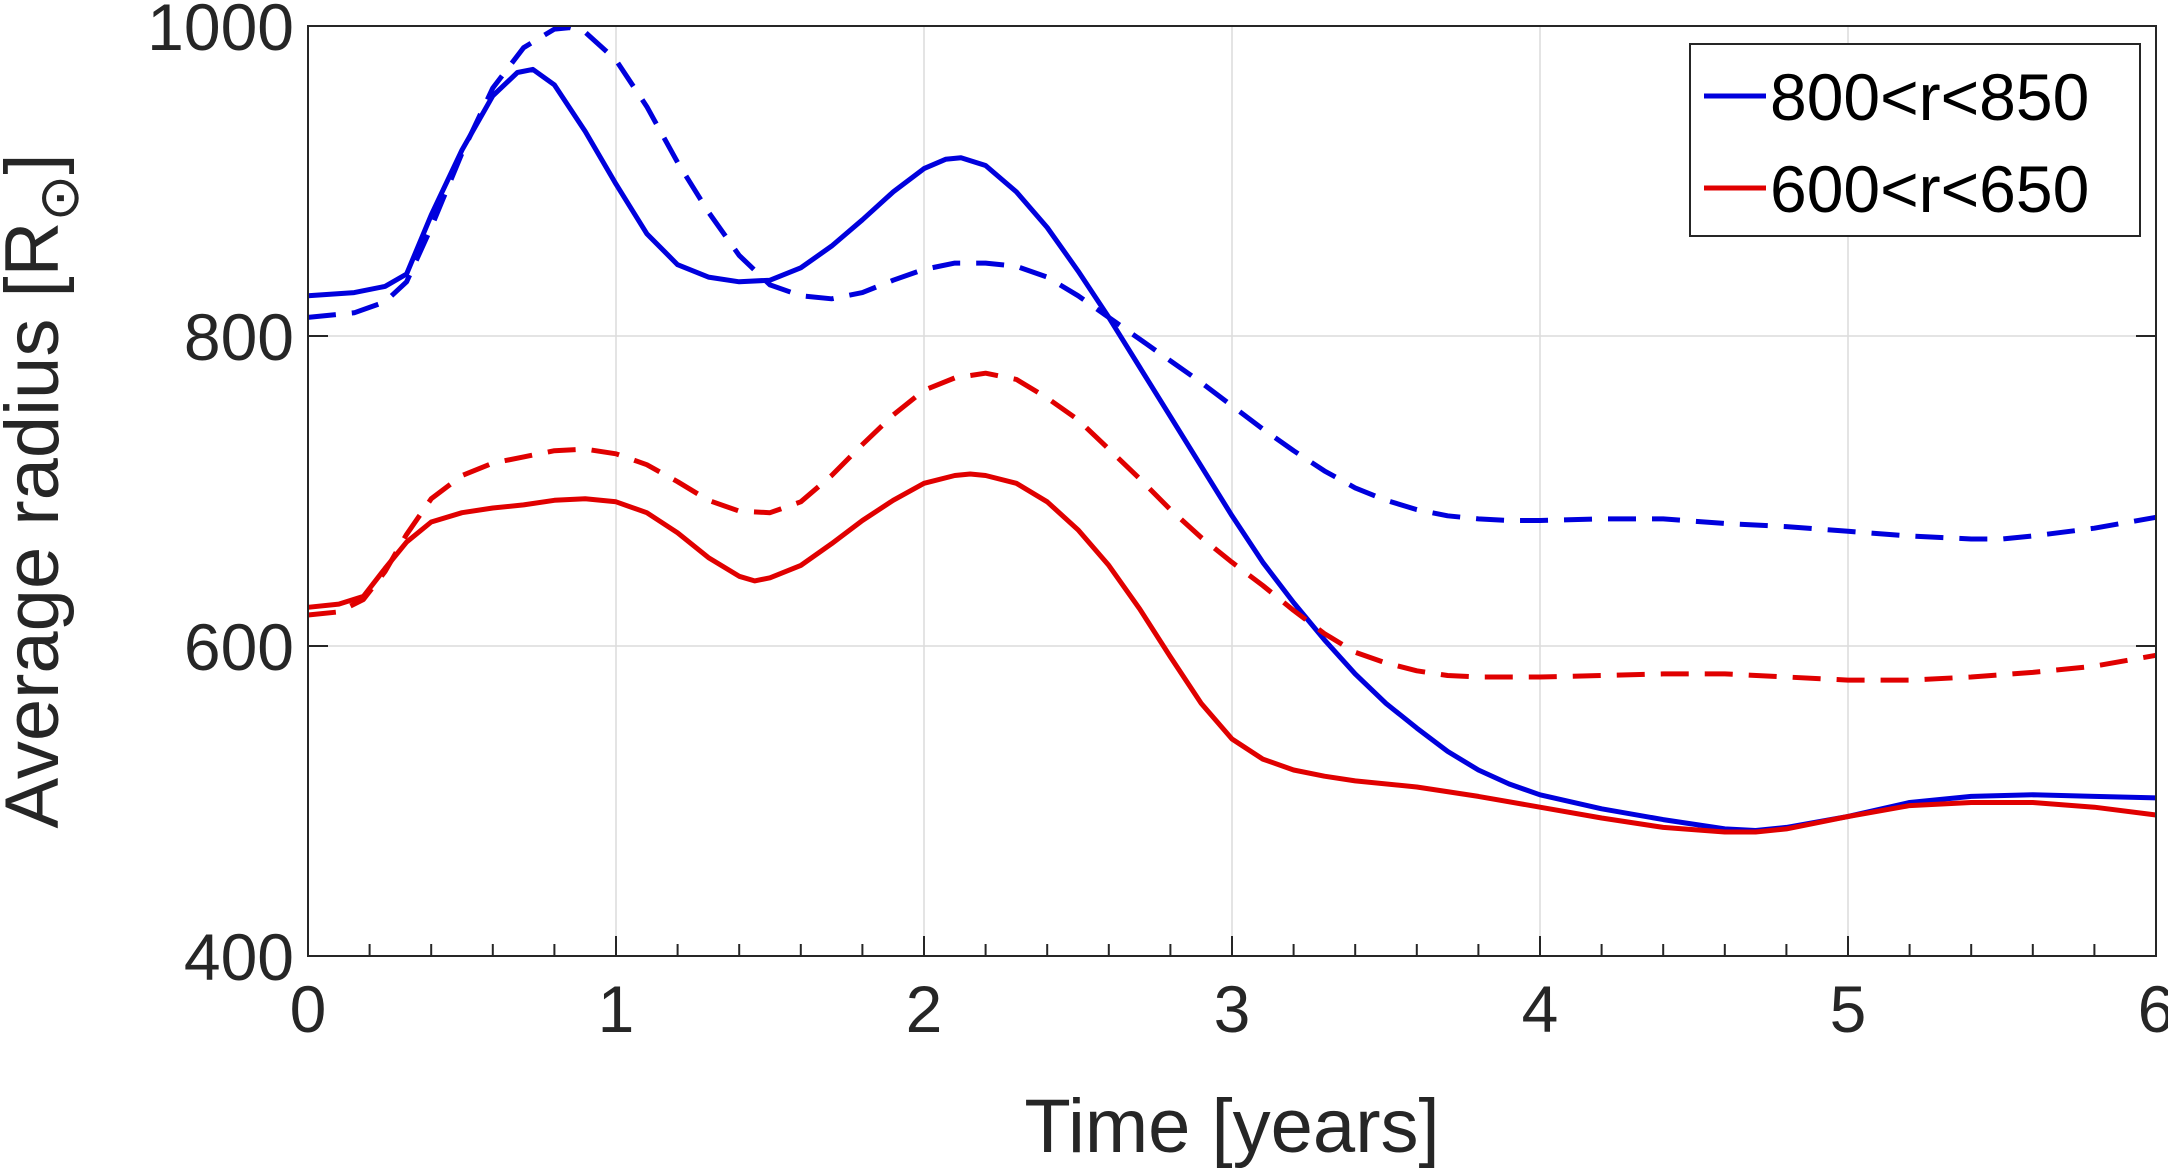 The width and height of the screenshot is (2168, 1168). What do you see at coordinates (239, 957) in the screenshot?
I see `y-tick-label: 400` at bounding box center [239, 957].